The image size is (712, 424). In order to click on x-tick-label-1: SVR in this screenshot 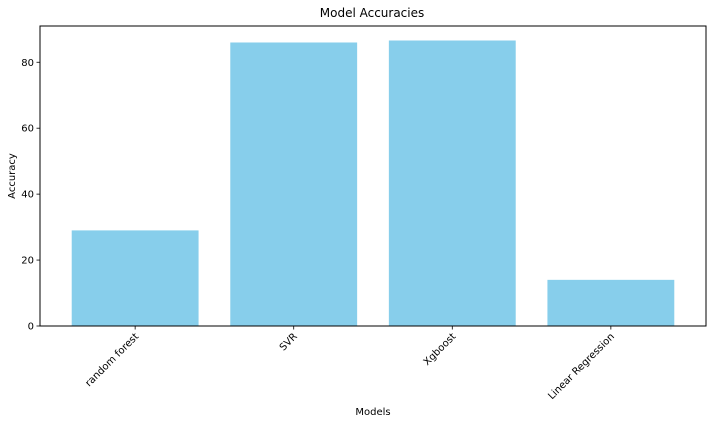, I will do `click(289, 342)`.